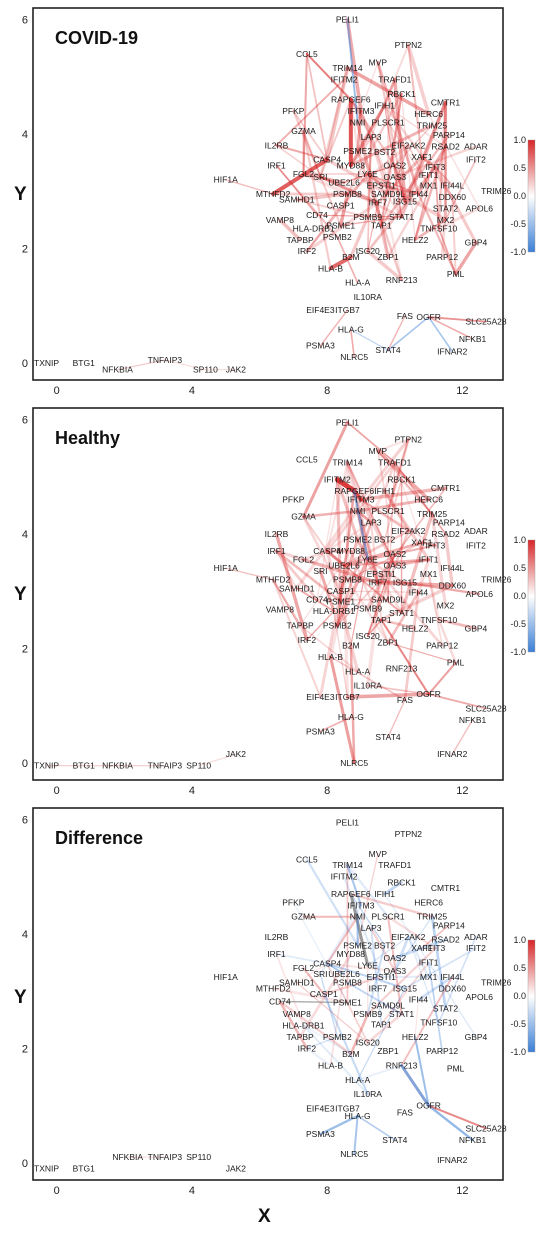 The height and width of the screenshot is (1233, 550). What do you see at coordinates (165, 766) in the screenshot?
I see `node-label: TNFAIP3` at bounding box center [165, 766].